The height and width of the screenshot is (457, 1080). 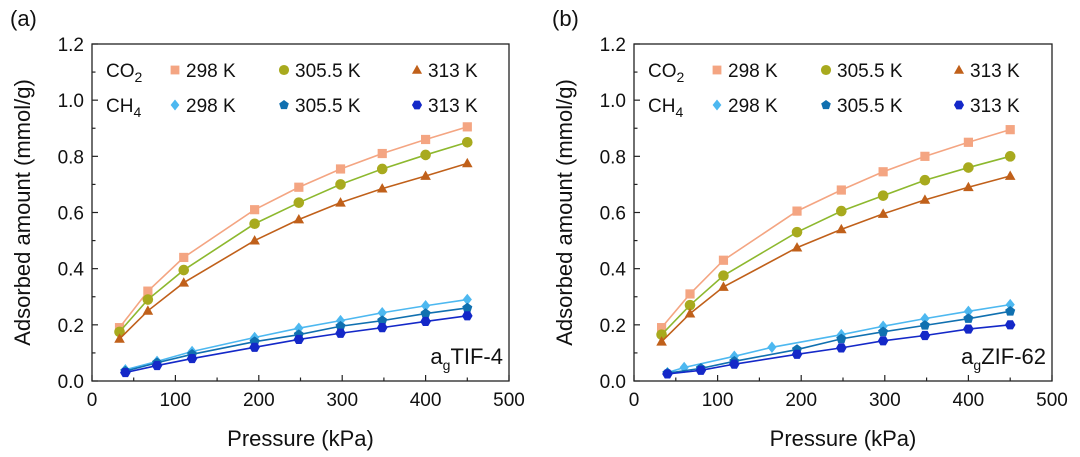 What do you see at coordinates (613, 214) in the screenshot?
I see `y-tick-label: 0.6` at bounding box center [613, 214].